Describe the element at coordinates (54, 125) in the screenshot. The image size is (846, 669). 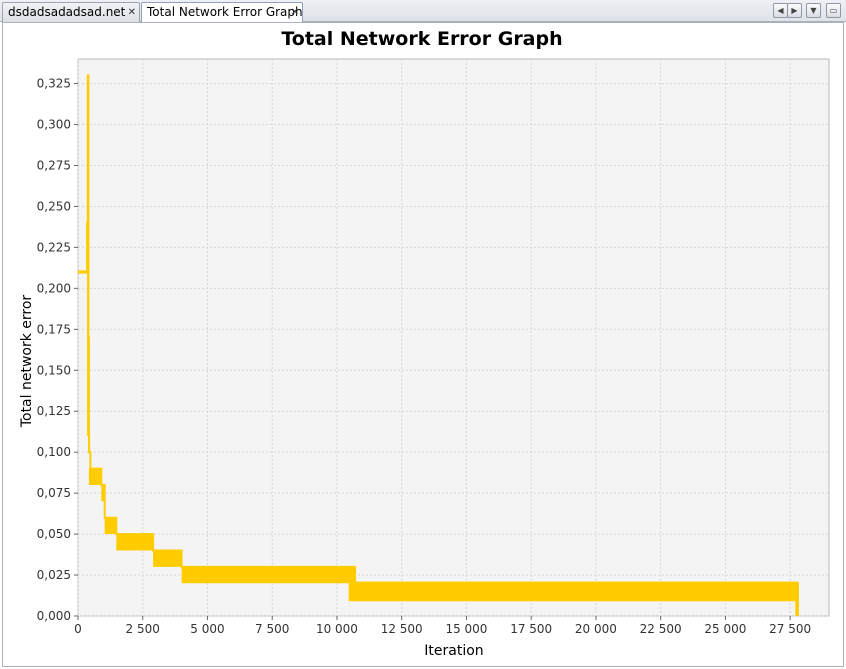
I see `y-tick-label: 0,300` at that location.